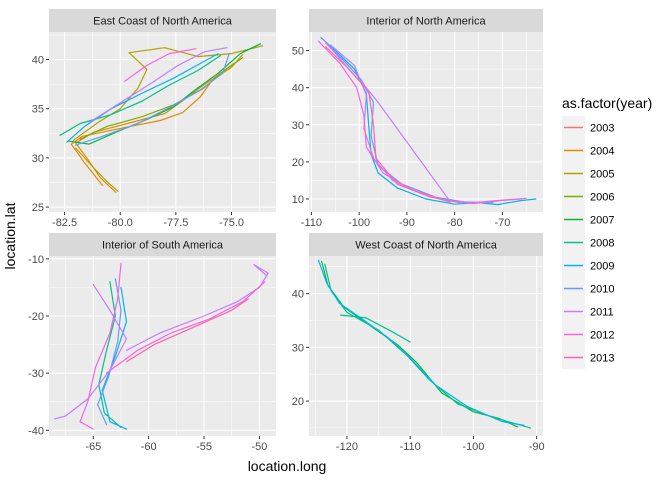  I want to click on y-tick-label: -20, so click(36, 317).